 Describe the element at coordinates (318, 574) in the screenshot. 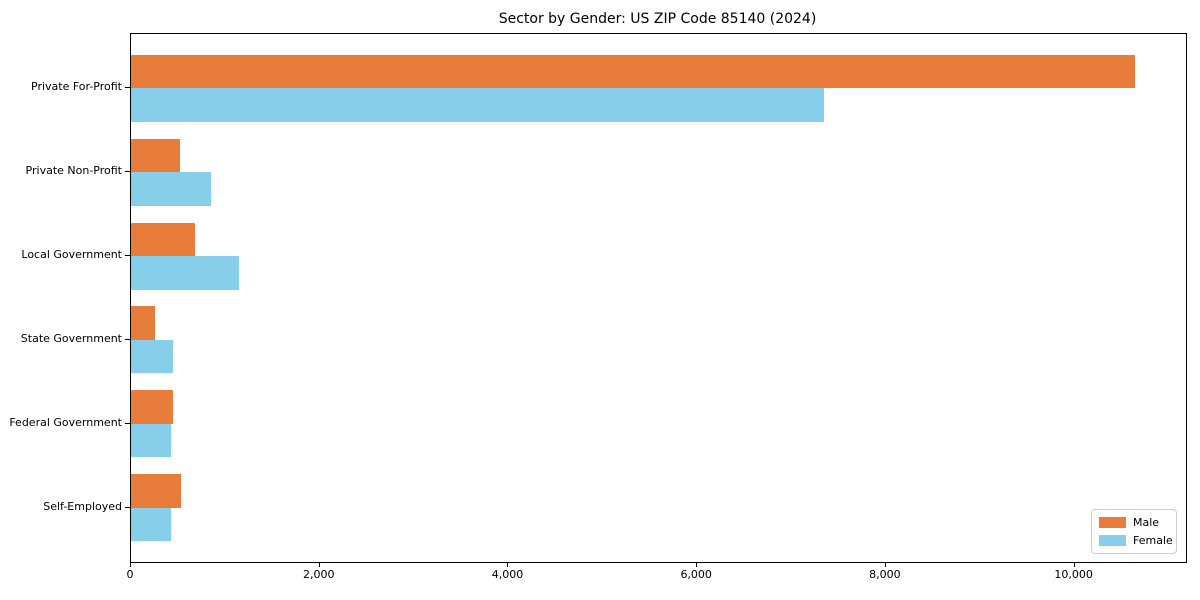

I see `x-tick-label-2-000: 2,000` at that location.